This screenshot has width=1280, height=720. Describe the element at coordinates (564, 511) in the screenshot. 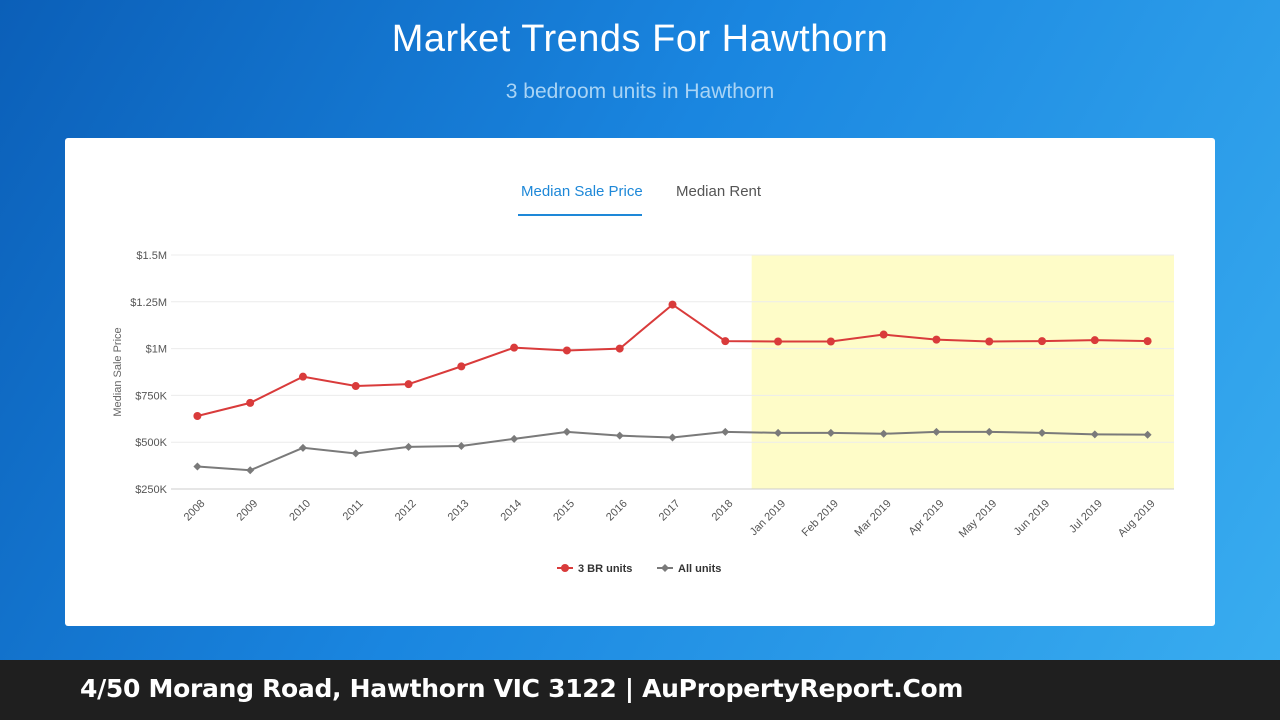

I see `x-tick-label: 2015` at that location.